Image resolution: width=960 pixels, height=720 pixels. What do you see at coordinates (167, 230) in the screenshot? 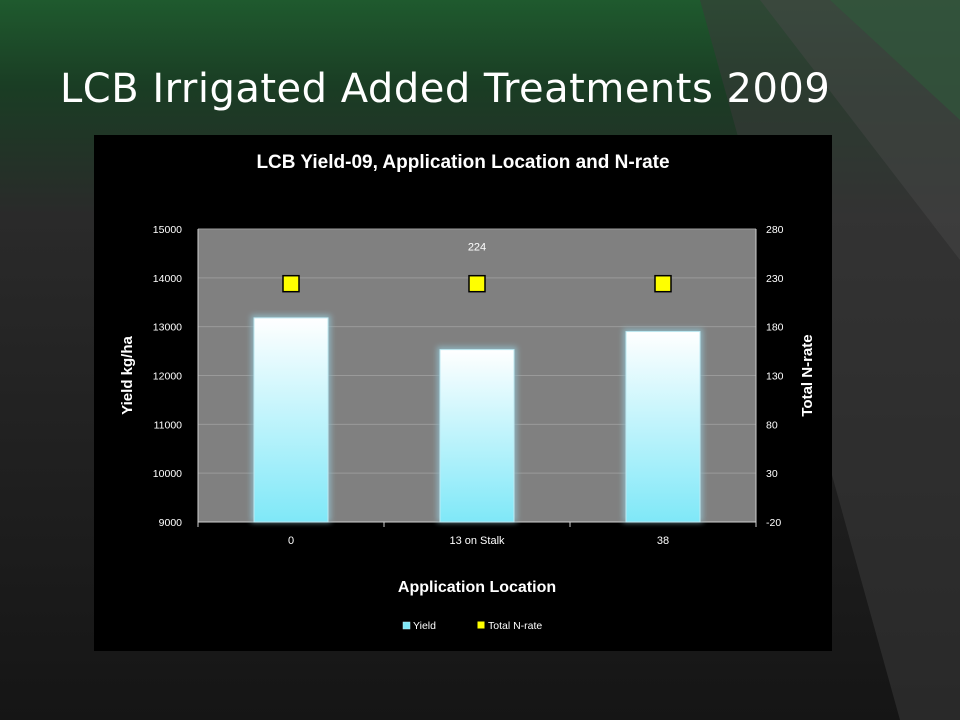
I see `y-tick-label: 15000` at bounding box center [167, 230].